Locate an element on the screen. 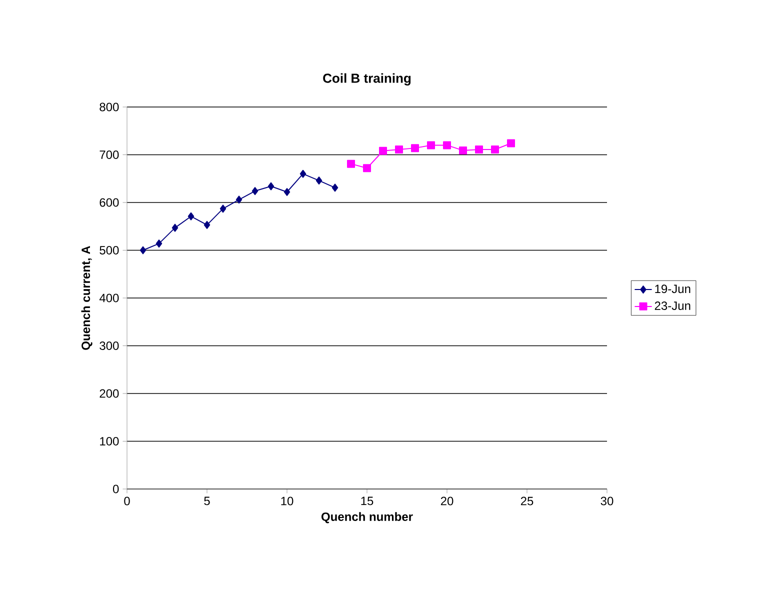  y-tick-label: 700 is located at coordinates (109, 154).